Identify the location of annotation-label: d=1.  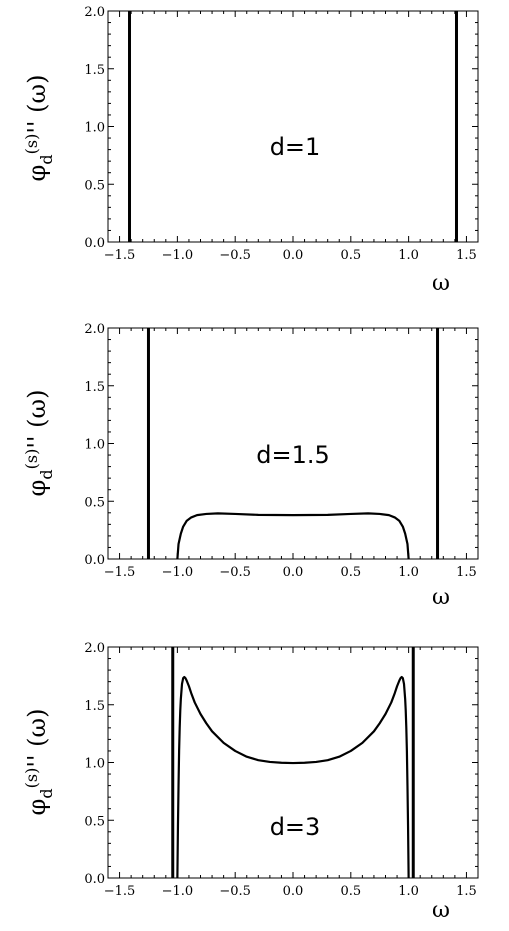
(295, 147).